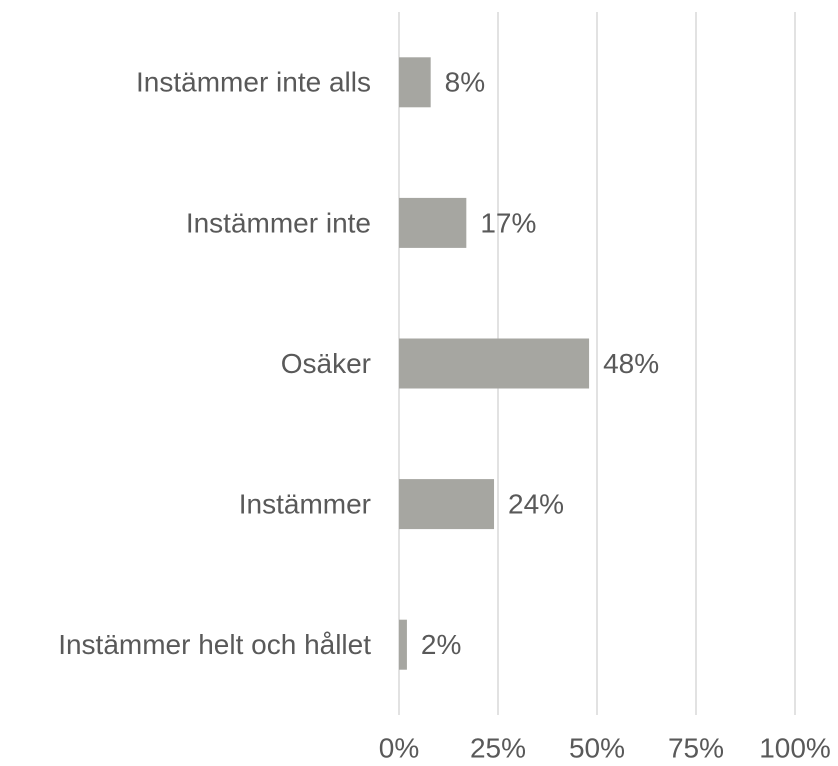 Image resolution: width=838 pixels, height=766 pixels. Describe the element at coordinates (441, 644) in the screenshot. I see `value-label: 2%` at that location.